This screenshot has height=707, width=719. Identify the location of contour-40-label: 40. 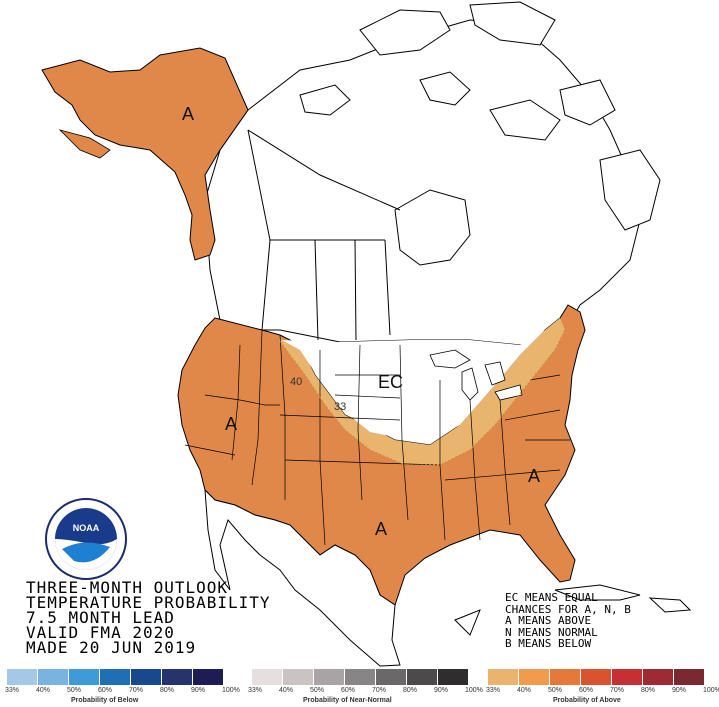
(296, 382).